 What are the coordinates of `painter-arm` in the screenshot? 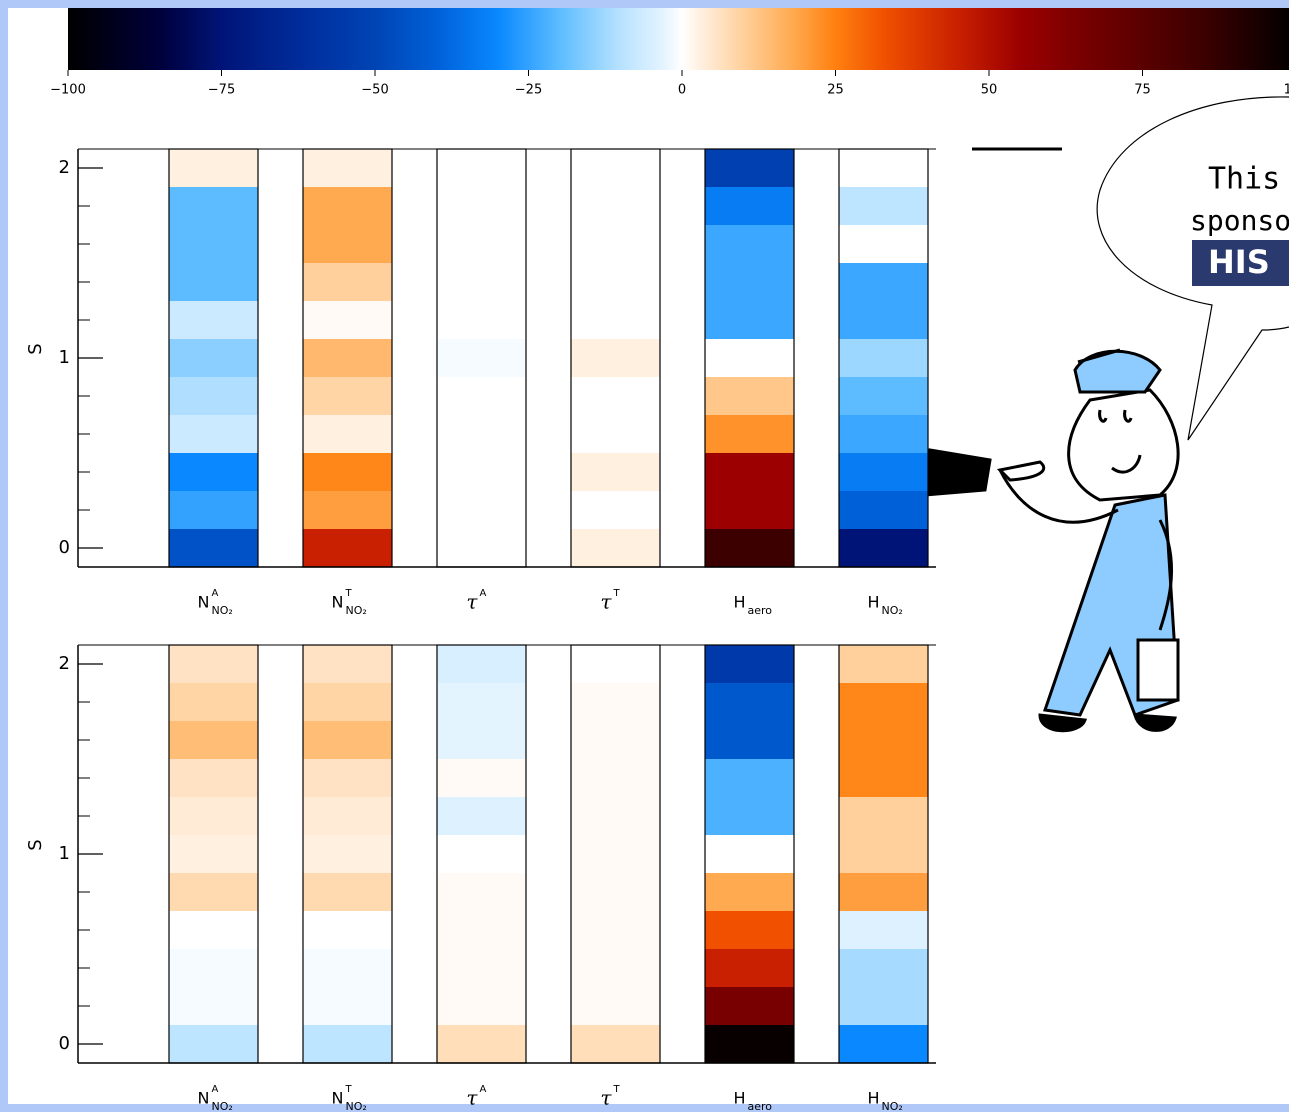 It's located at (1165, 575).